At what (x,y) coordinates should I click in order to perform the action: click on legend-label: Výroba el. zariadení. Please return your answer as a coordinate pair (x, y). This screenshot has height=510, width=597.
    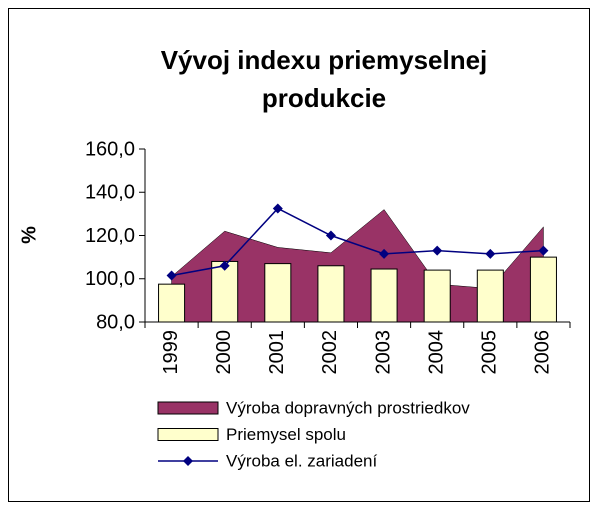
    Looking at the image, I should click on (301, 460).